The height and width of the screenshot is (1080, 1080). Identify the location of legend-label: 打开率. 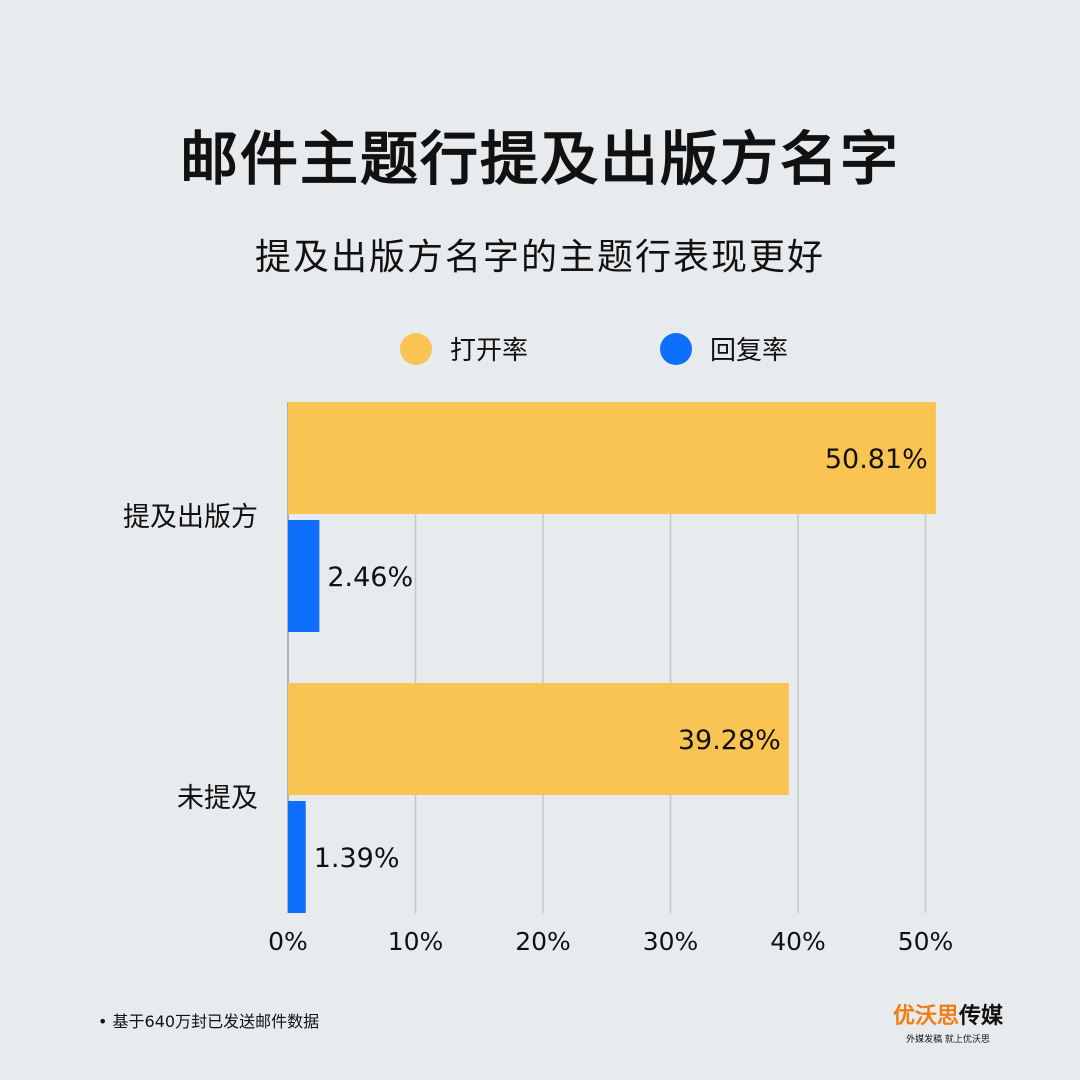
(489, 351).